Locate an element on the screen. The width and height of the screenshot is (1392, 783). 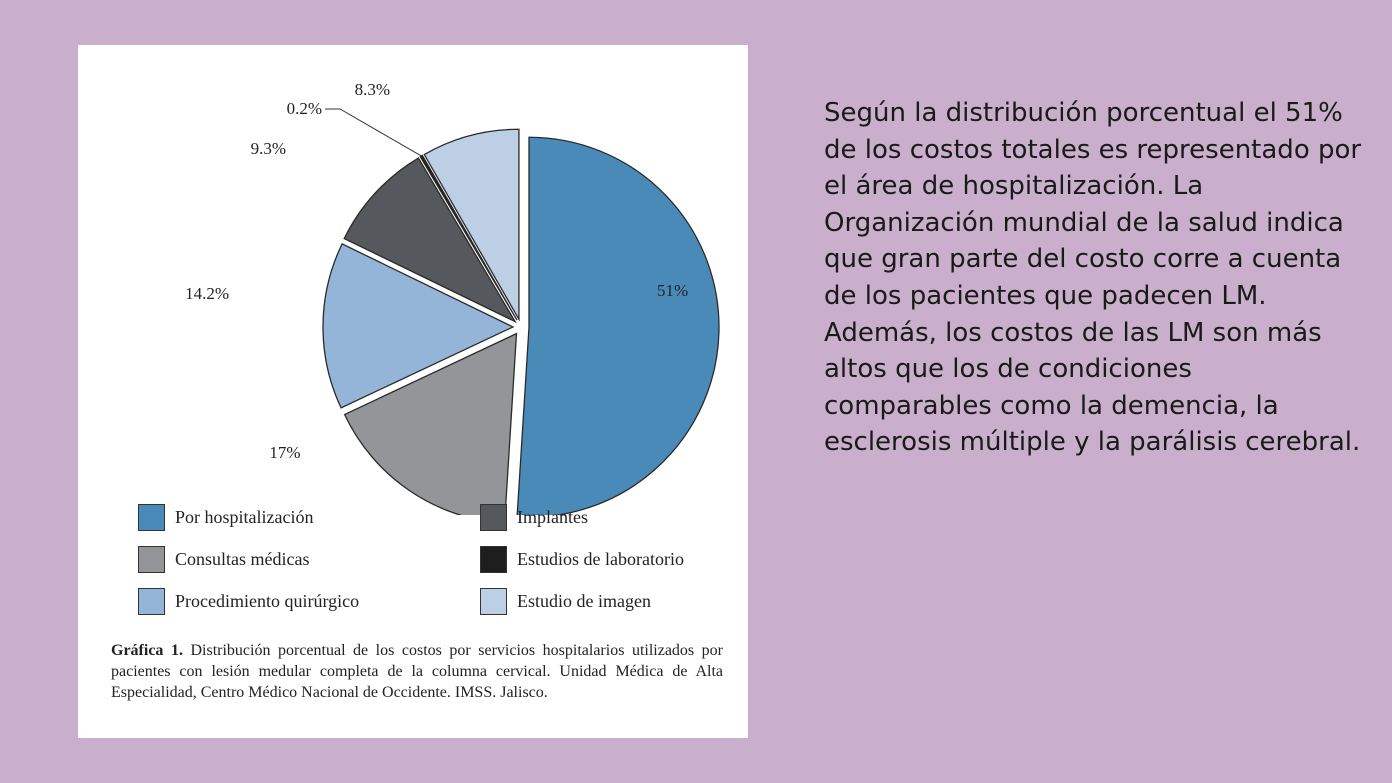
legend-item: Estudio de imagen is located at coordinates (565, 601).